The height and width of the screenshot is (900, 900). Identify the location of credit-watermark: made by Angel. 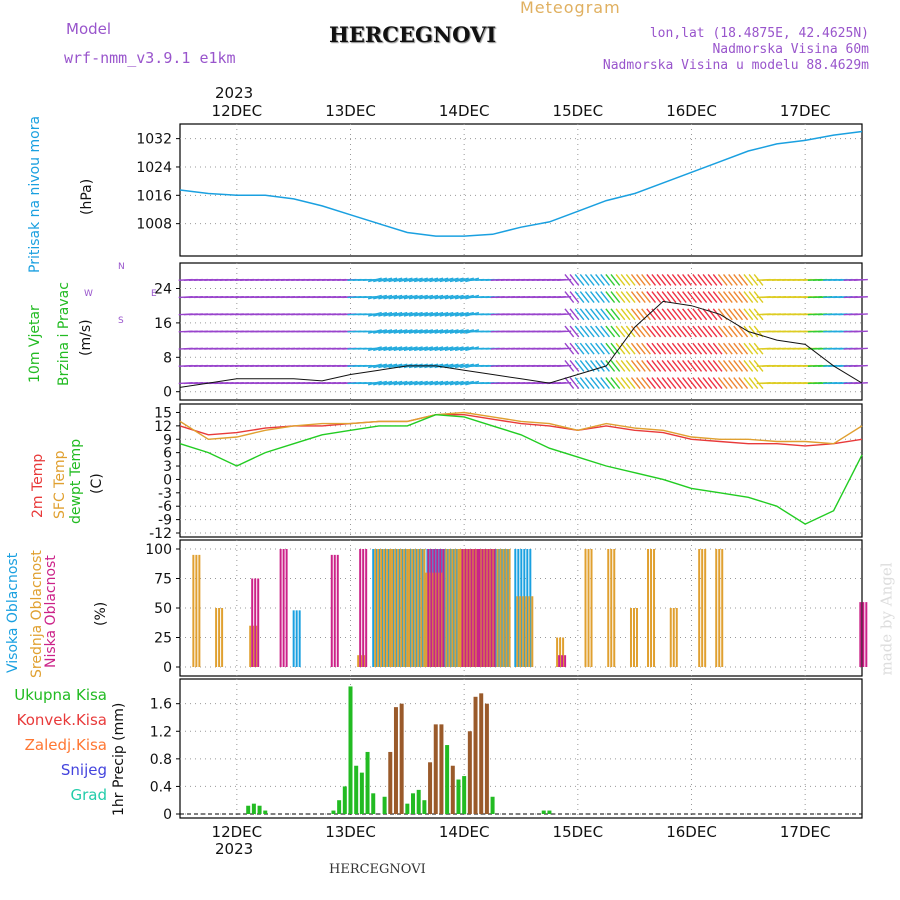
(886, 619).